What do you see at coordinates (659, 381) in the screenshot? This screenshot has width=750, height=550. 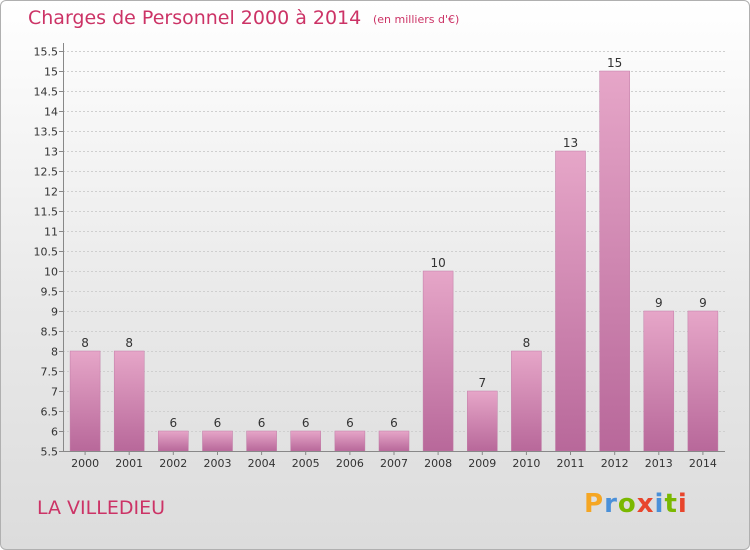 I see `bar-2013` at bounding box center [659, 381].